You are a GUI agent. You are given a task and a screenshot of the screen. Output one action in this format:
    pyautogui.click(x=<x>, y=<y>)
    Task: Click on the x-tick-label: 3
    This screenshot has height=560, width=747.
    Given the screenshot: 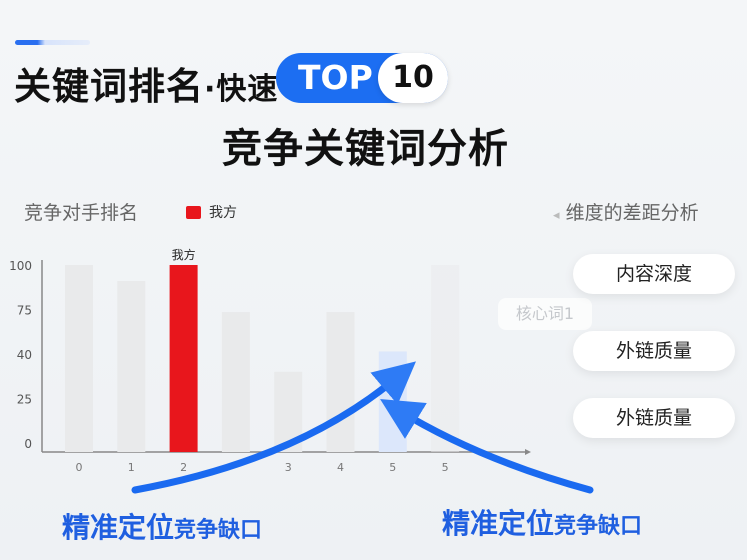 What is the action you would take?
    pyautogui.click(x=288, y=467)
    